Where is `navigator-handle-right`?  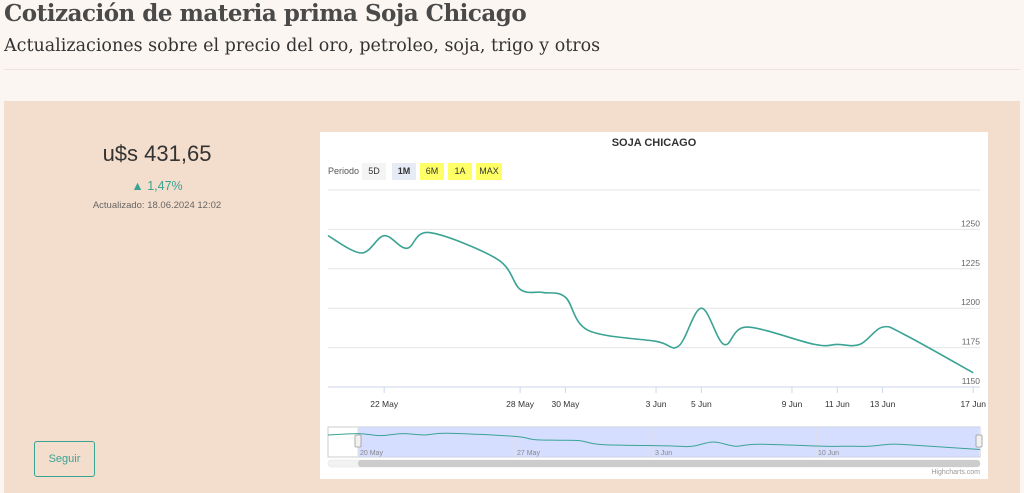
navigator-handle-right is located at coordinates (979, 441).